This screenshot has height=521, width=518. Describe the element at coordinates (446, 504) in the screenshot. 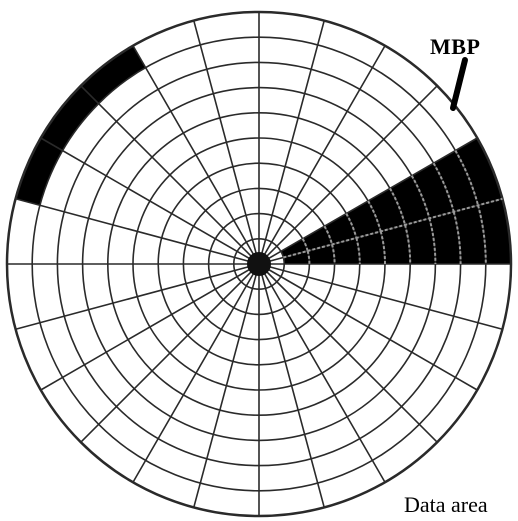

I see `data-area-label: Data area` at that location.